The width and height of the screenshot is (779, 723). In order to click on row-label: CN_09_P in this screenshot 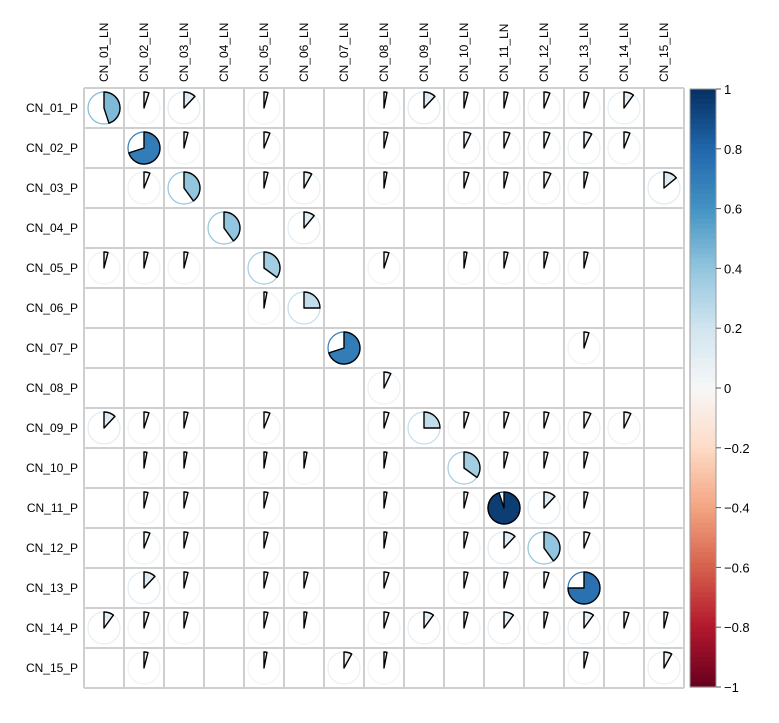, I will do `click(52, 428)`.